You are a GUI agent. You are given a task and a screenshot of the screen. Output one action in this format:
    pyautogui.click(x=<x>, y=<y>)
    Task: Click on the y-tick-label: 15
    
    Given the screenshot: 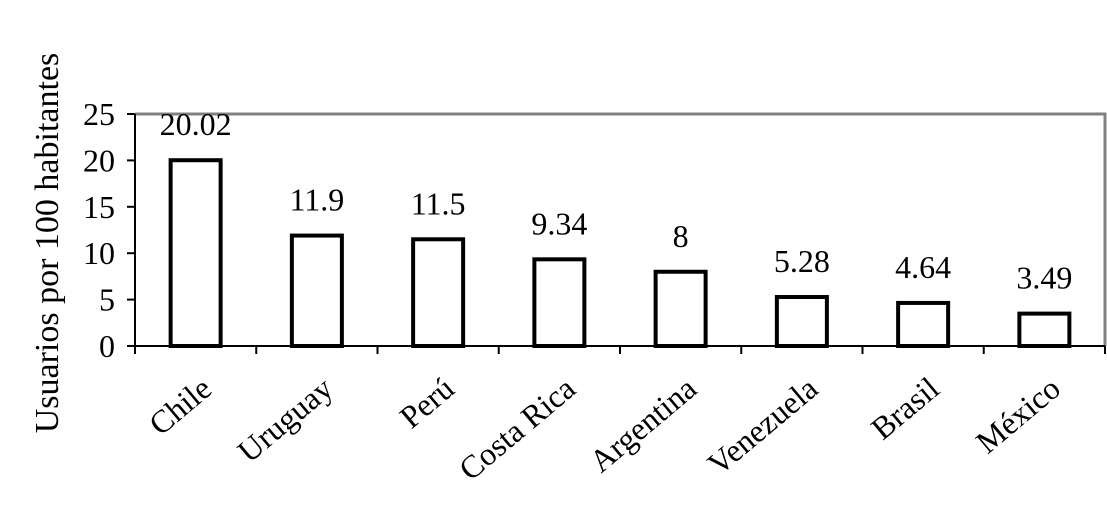 What is the action you would take?
    pyautogui.click(x=99, y=207)
    